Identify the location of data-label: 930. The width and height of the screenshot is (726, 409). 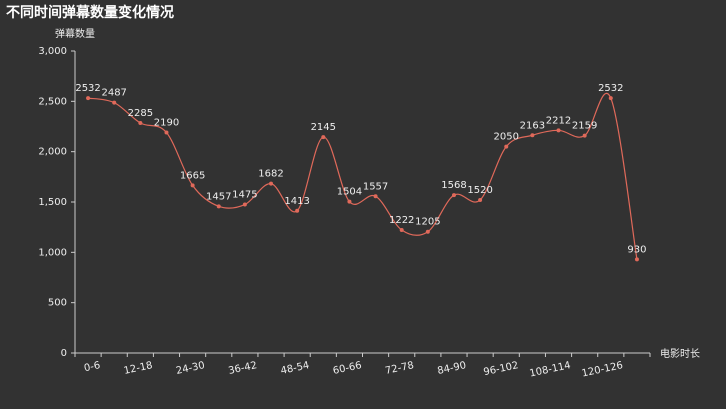
(636, 249).